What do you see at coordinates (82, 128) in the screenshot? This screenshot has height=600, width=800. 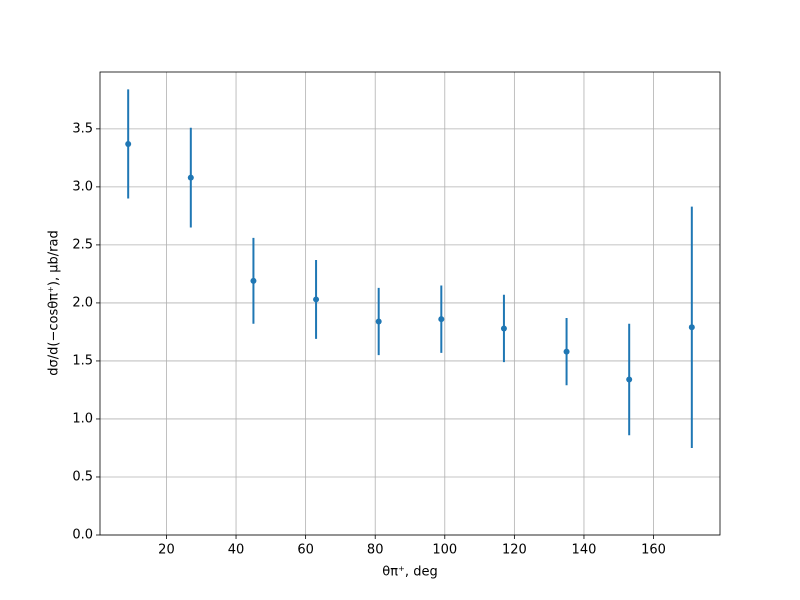 I see `y-tick-label: 3.5` at bounding box center [82, 128].